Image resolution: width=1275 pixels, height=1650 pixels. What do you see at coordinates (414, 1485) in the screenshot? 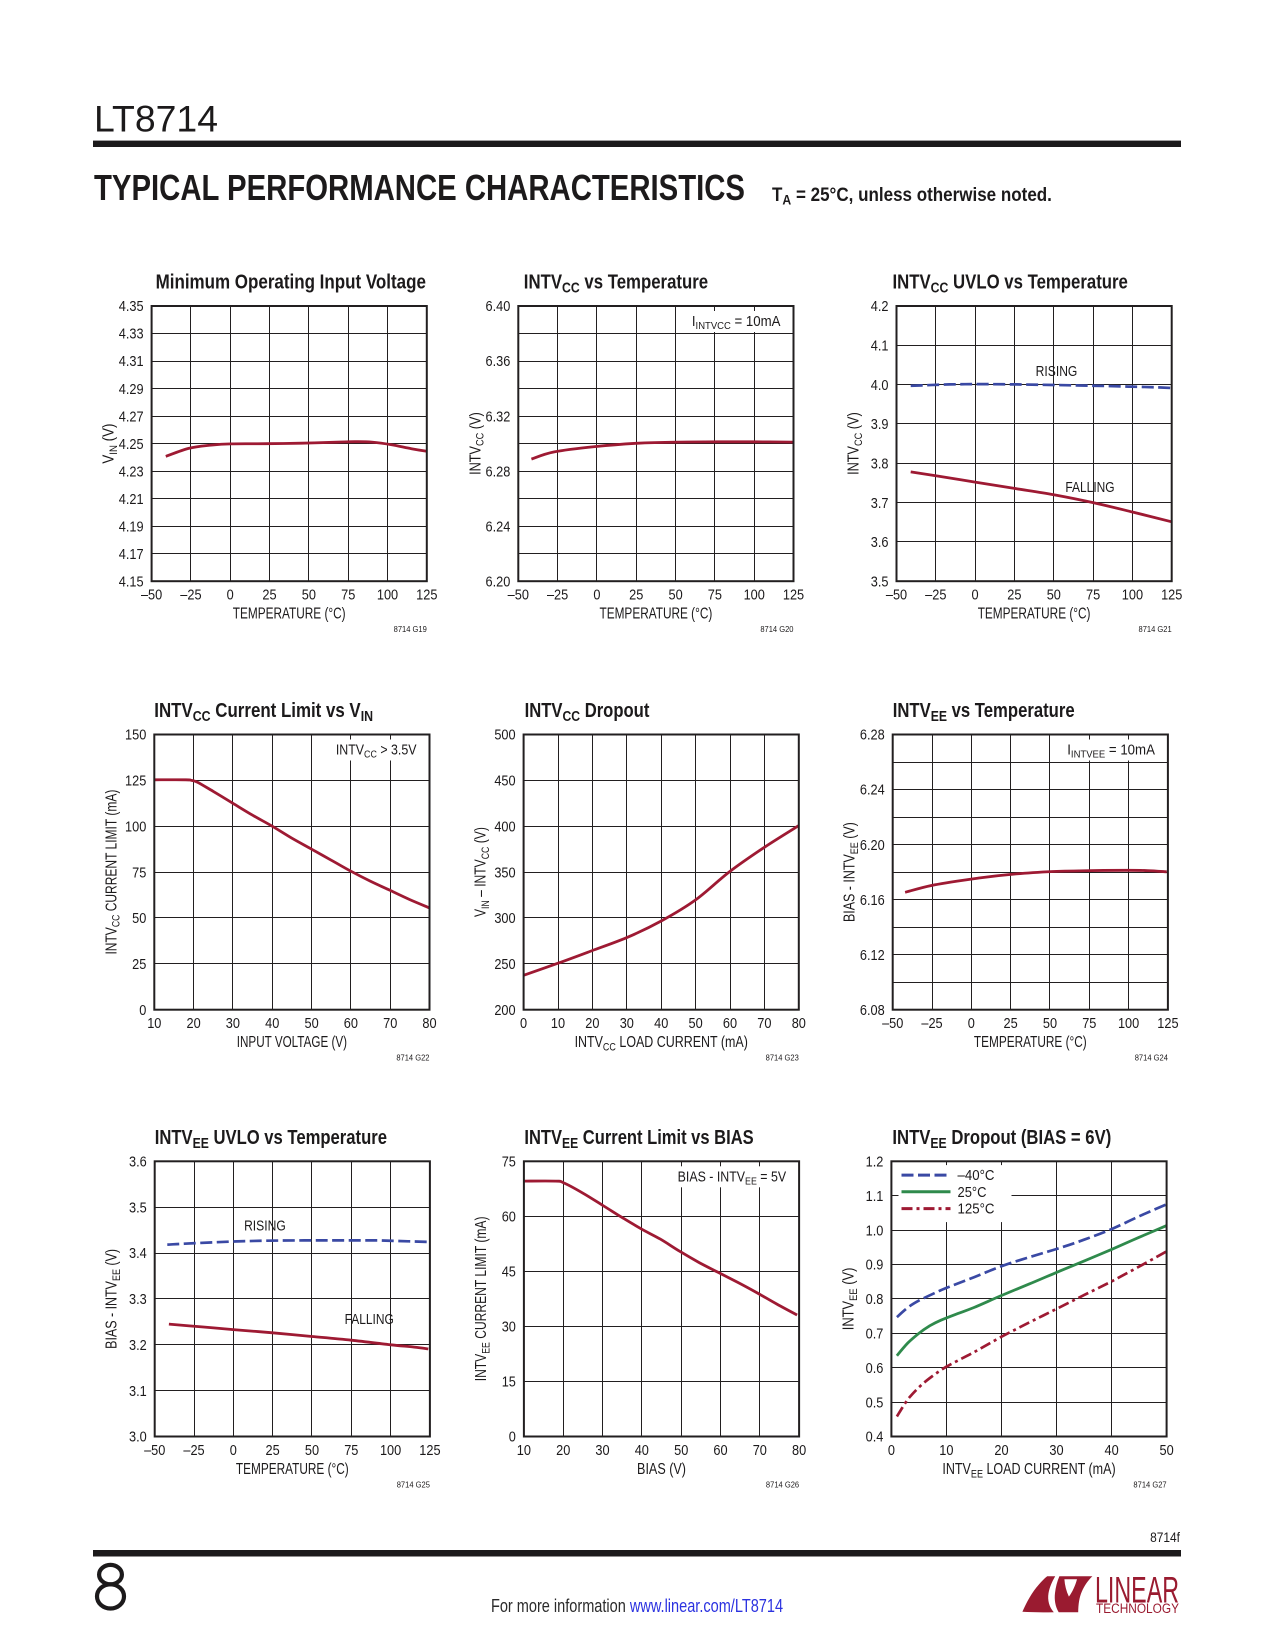
I see `svg-text: 8714 G25` at bounding box center [414, 1485].